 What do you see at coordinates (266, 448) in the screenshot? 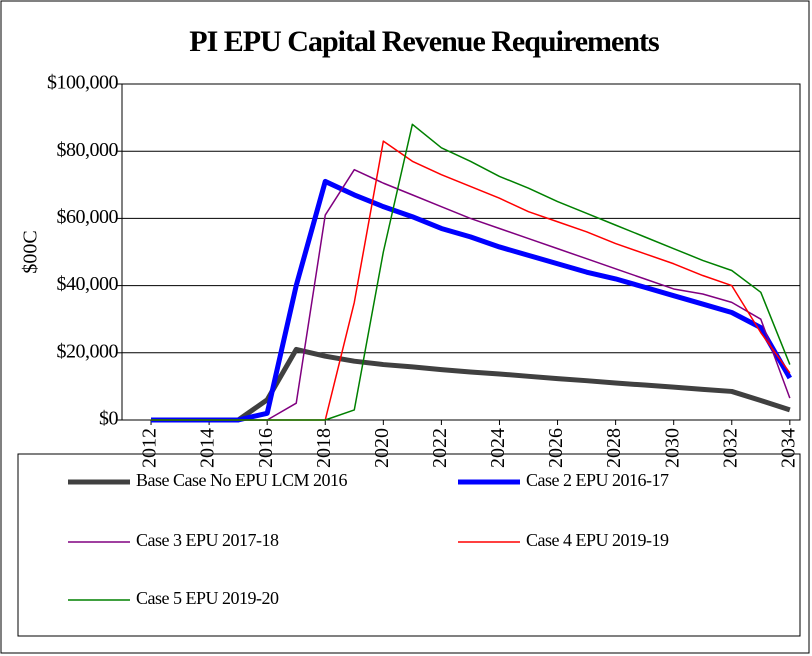
I see `x-tick-label: 2016` at bounding box center [266, 448].